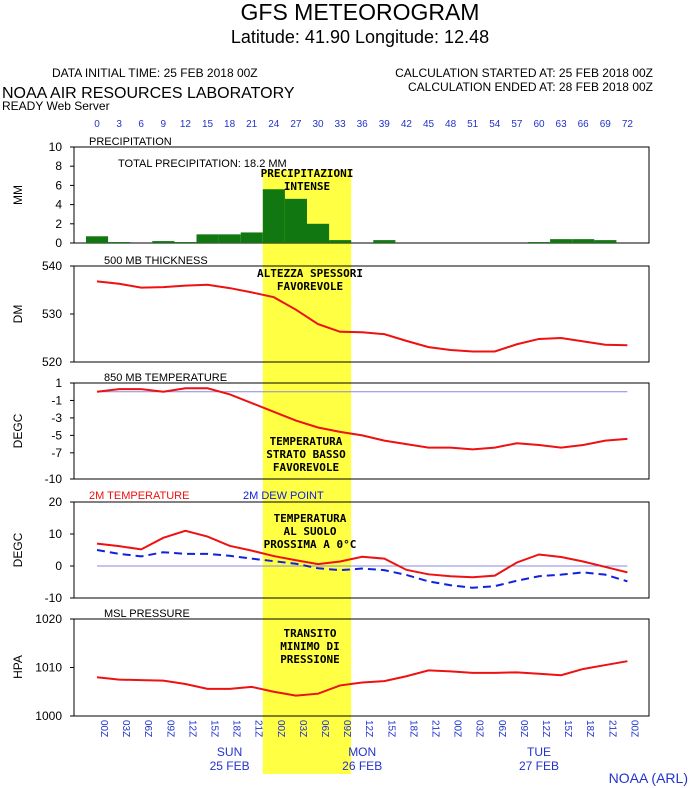 This screenshot has width=694, height=788. Describe the element at coordinates (48, 619) in the screenshot. I see `y-tick-label: 1020` at that location.